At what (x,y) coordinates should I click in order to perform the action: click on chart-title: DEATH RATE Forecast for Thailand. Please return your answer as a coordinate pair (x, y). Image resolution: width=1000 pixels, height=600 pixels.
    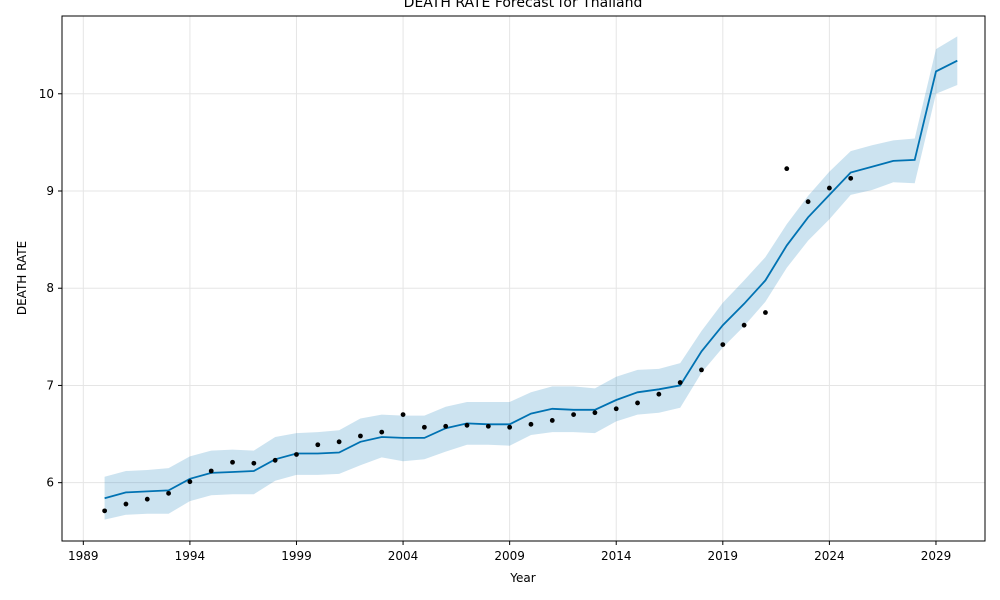
    Looking at the image, I should click on (523, 5).